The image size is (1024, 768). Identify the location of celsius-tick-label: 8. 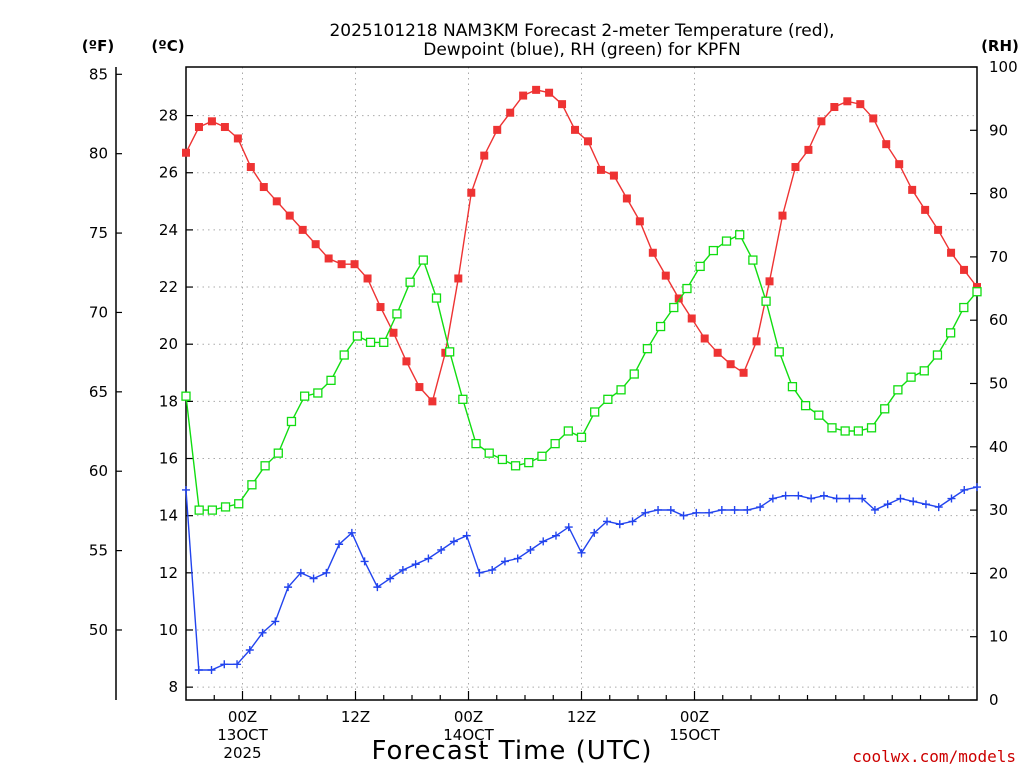
(173, 687).